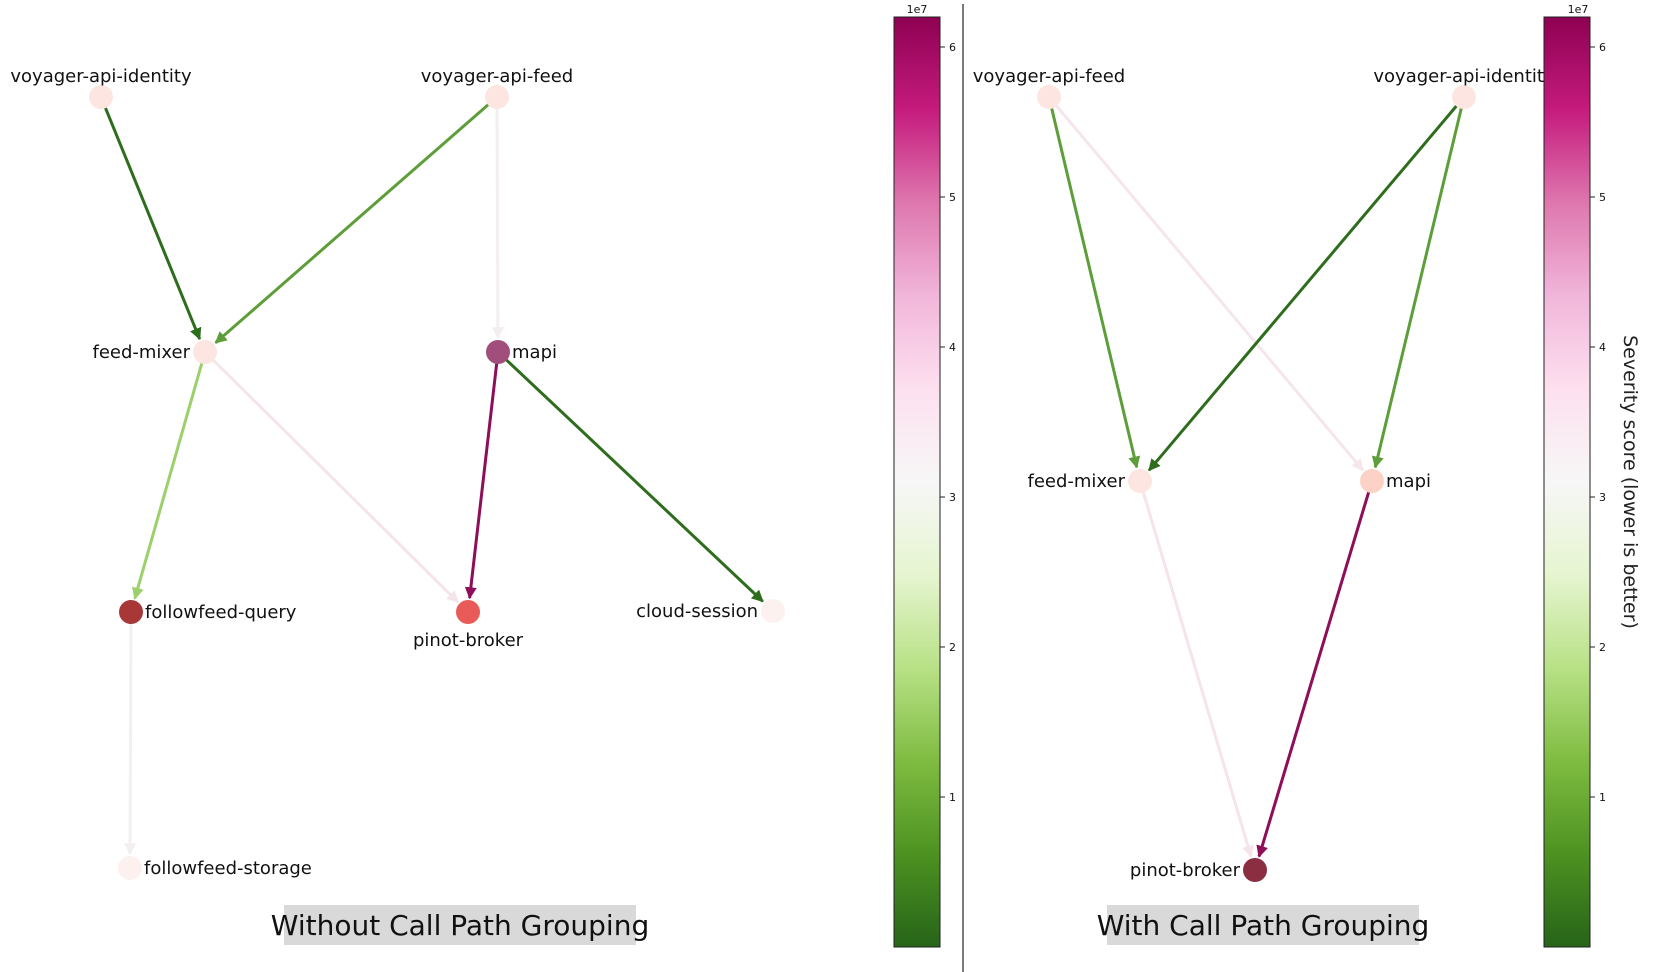 This screenshot has width=1680, height=972. I want to click on node-label-cs: cloud-session, so click(697, 611).